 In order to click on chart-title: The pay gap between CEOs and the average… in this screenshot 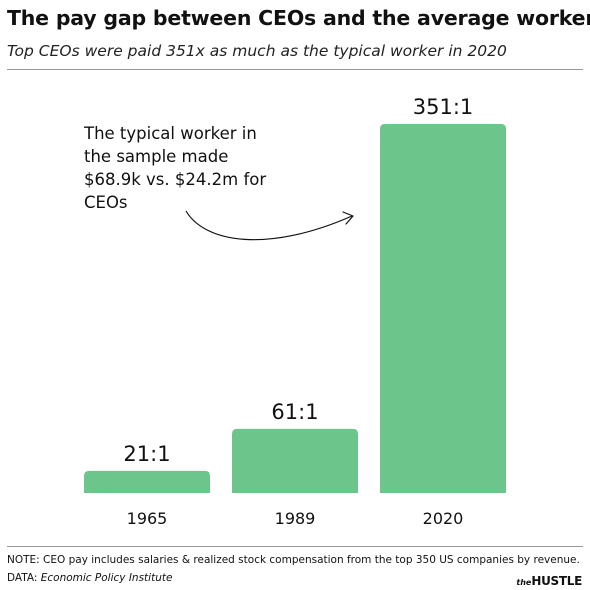, I will do `click(298, 18)`.